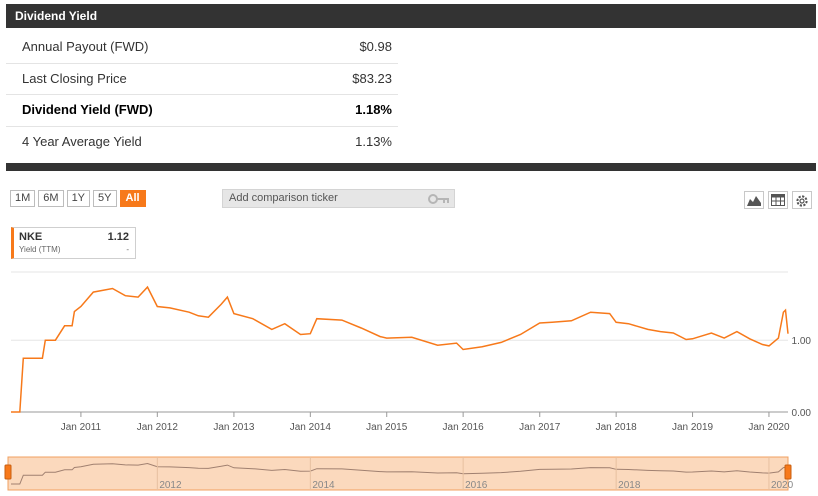  I want to click on navigator-label: 2020, so click(782, 485).